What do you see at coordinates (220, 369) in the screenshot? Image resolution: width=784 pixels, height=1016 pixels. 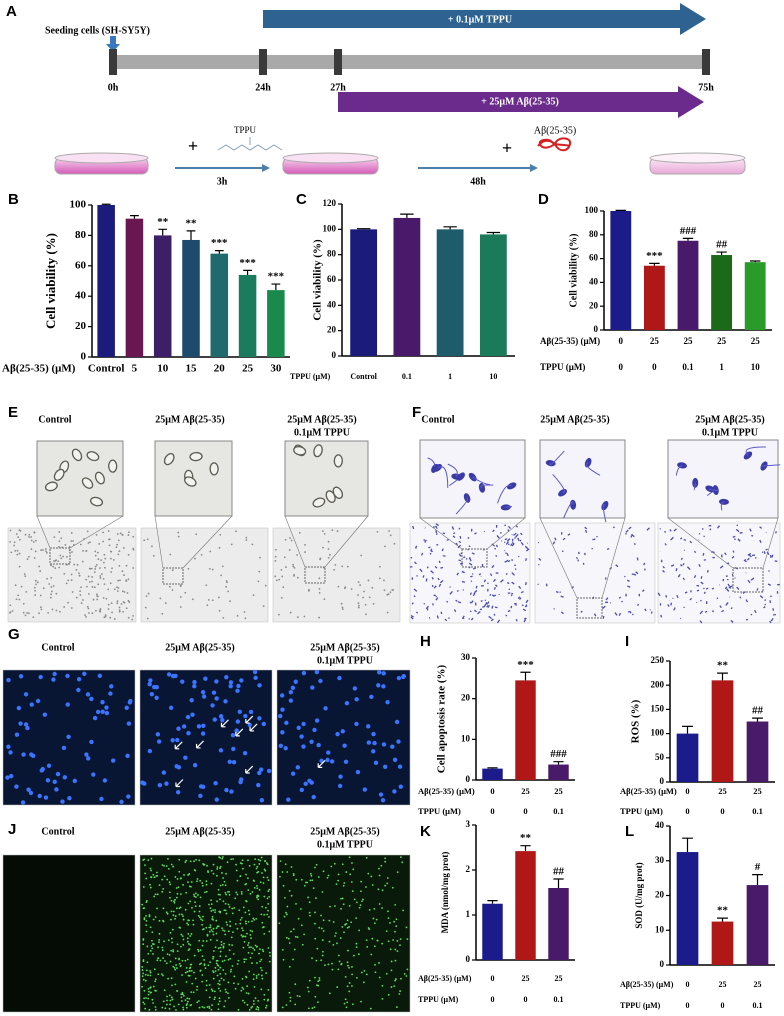 I see `x-tick-label: 20` at bounding box center [220, 369].